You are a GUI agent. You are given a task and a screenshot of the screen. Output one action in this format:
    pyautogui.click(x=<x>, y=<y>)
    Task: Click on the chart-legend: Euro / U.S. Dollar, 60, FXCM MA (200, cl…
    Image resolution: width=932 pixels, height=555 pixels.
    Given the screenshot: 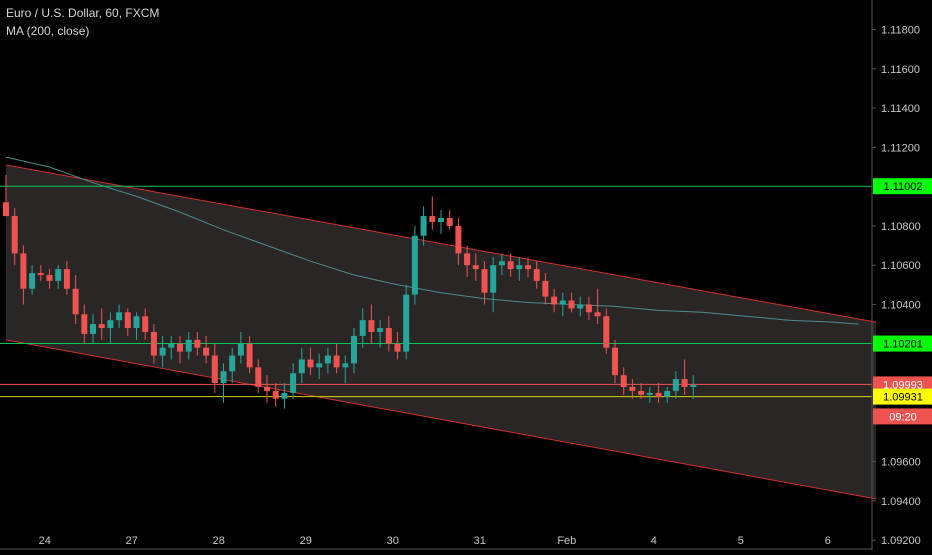 What is the action you would take?
    pyautogui.click(x=82, y=22)
    